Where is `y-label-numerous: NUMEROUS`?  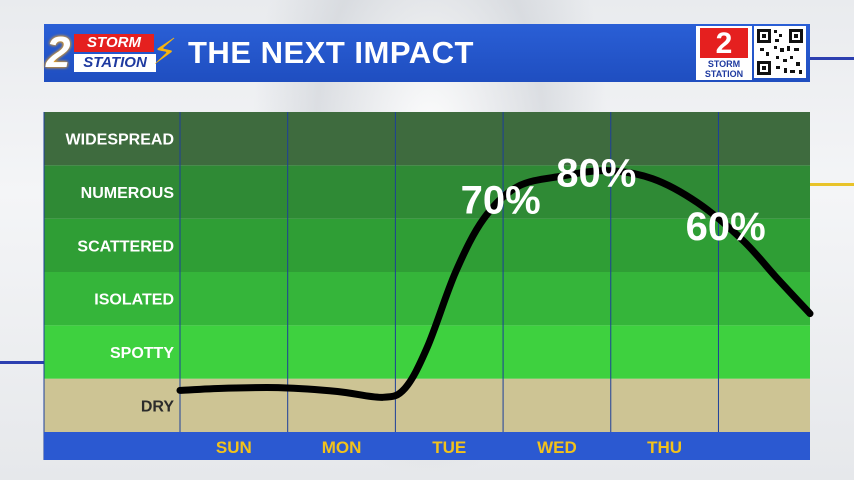
y-label-numerous: NUMEROUS is located at coordinates (128, 193).